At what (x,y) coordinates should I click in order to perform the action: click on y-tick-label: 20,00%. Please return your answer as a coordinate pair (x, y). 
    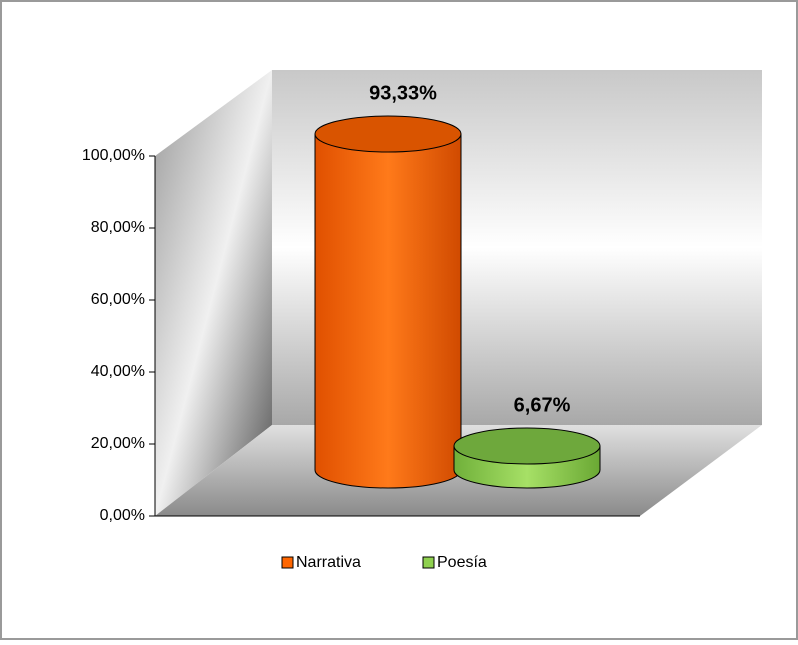
    Looking at the image, I should click on (118, 443).